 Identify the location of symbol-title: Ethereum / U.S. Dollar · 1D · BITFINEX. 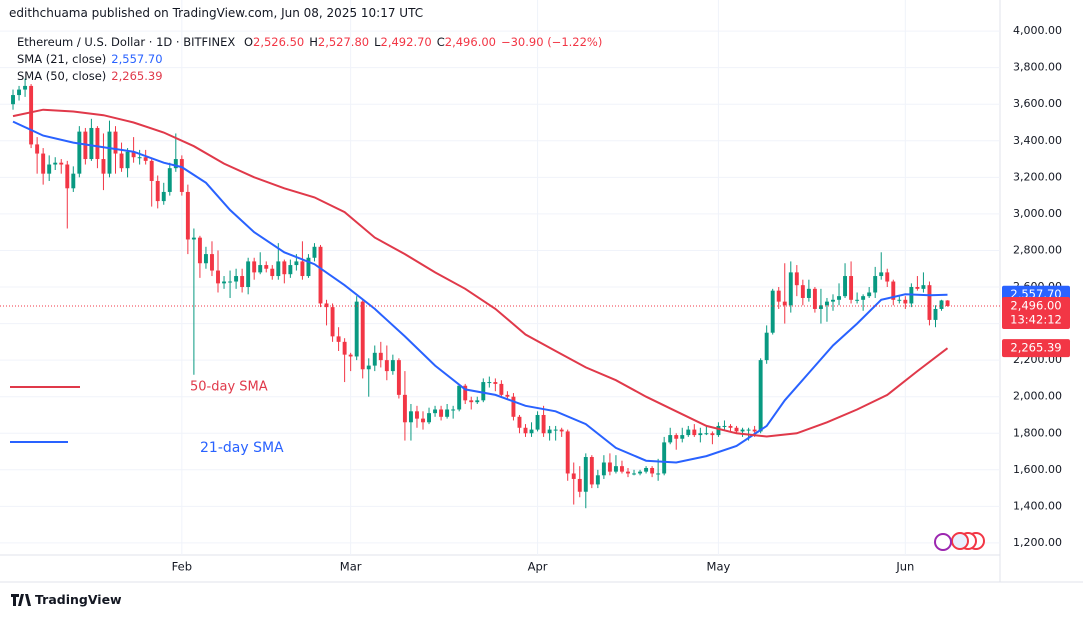
(126, 42).